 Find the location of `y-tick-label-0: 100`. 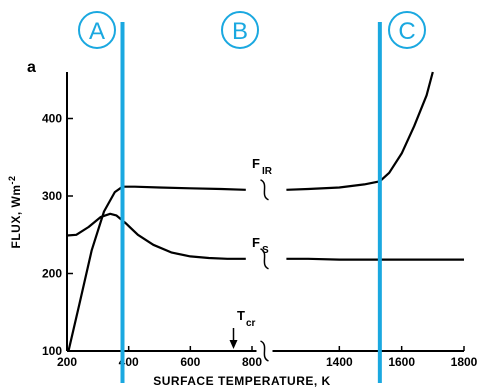

y-tick-label-0: 100 is located at coordinates (52, 351).